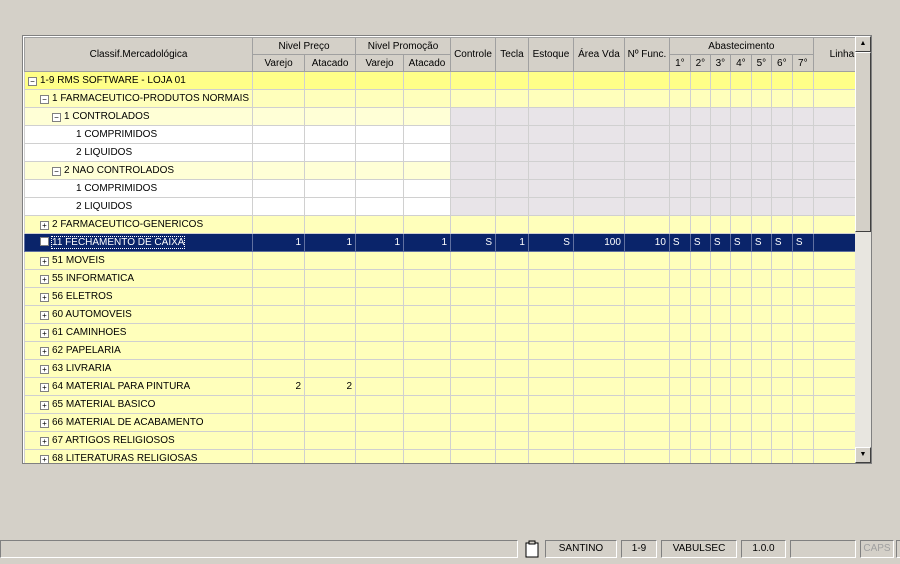 Image resolution: width=900 pixels, height=564 pixels. I want to click on cell: 10, so click(646, 242).